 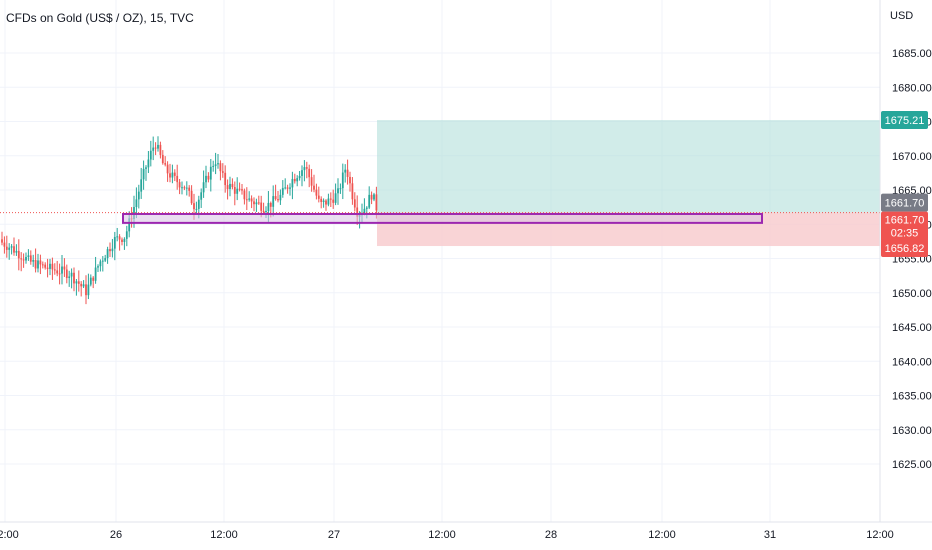 I want to click on symbol-title: CFDs on Gold (US$ / OZ), 15, TVC, so click(x=100, y=18).